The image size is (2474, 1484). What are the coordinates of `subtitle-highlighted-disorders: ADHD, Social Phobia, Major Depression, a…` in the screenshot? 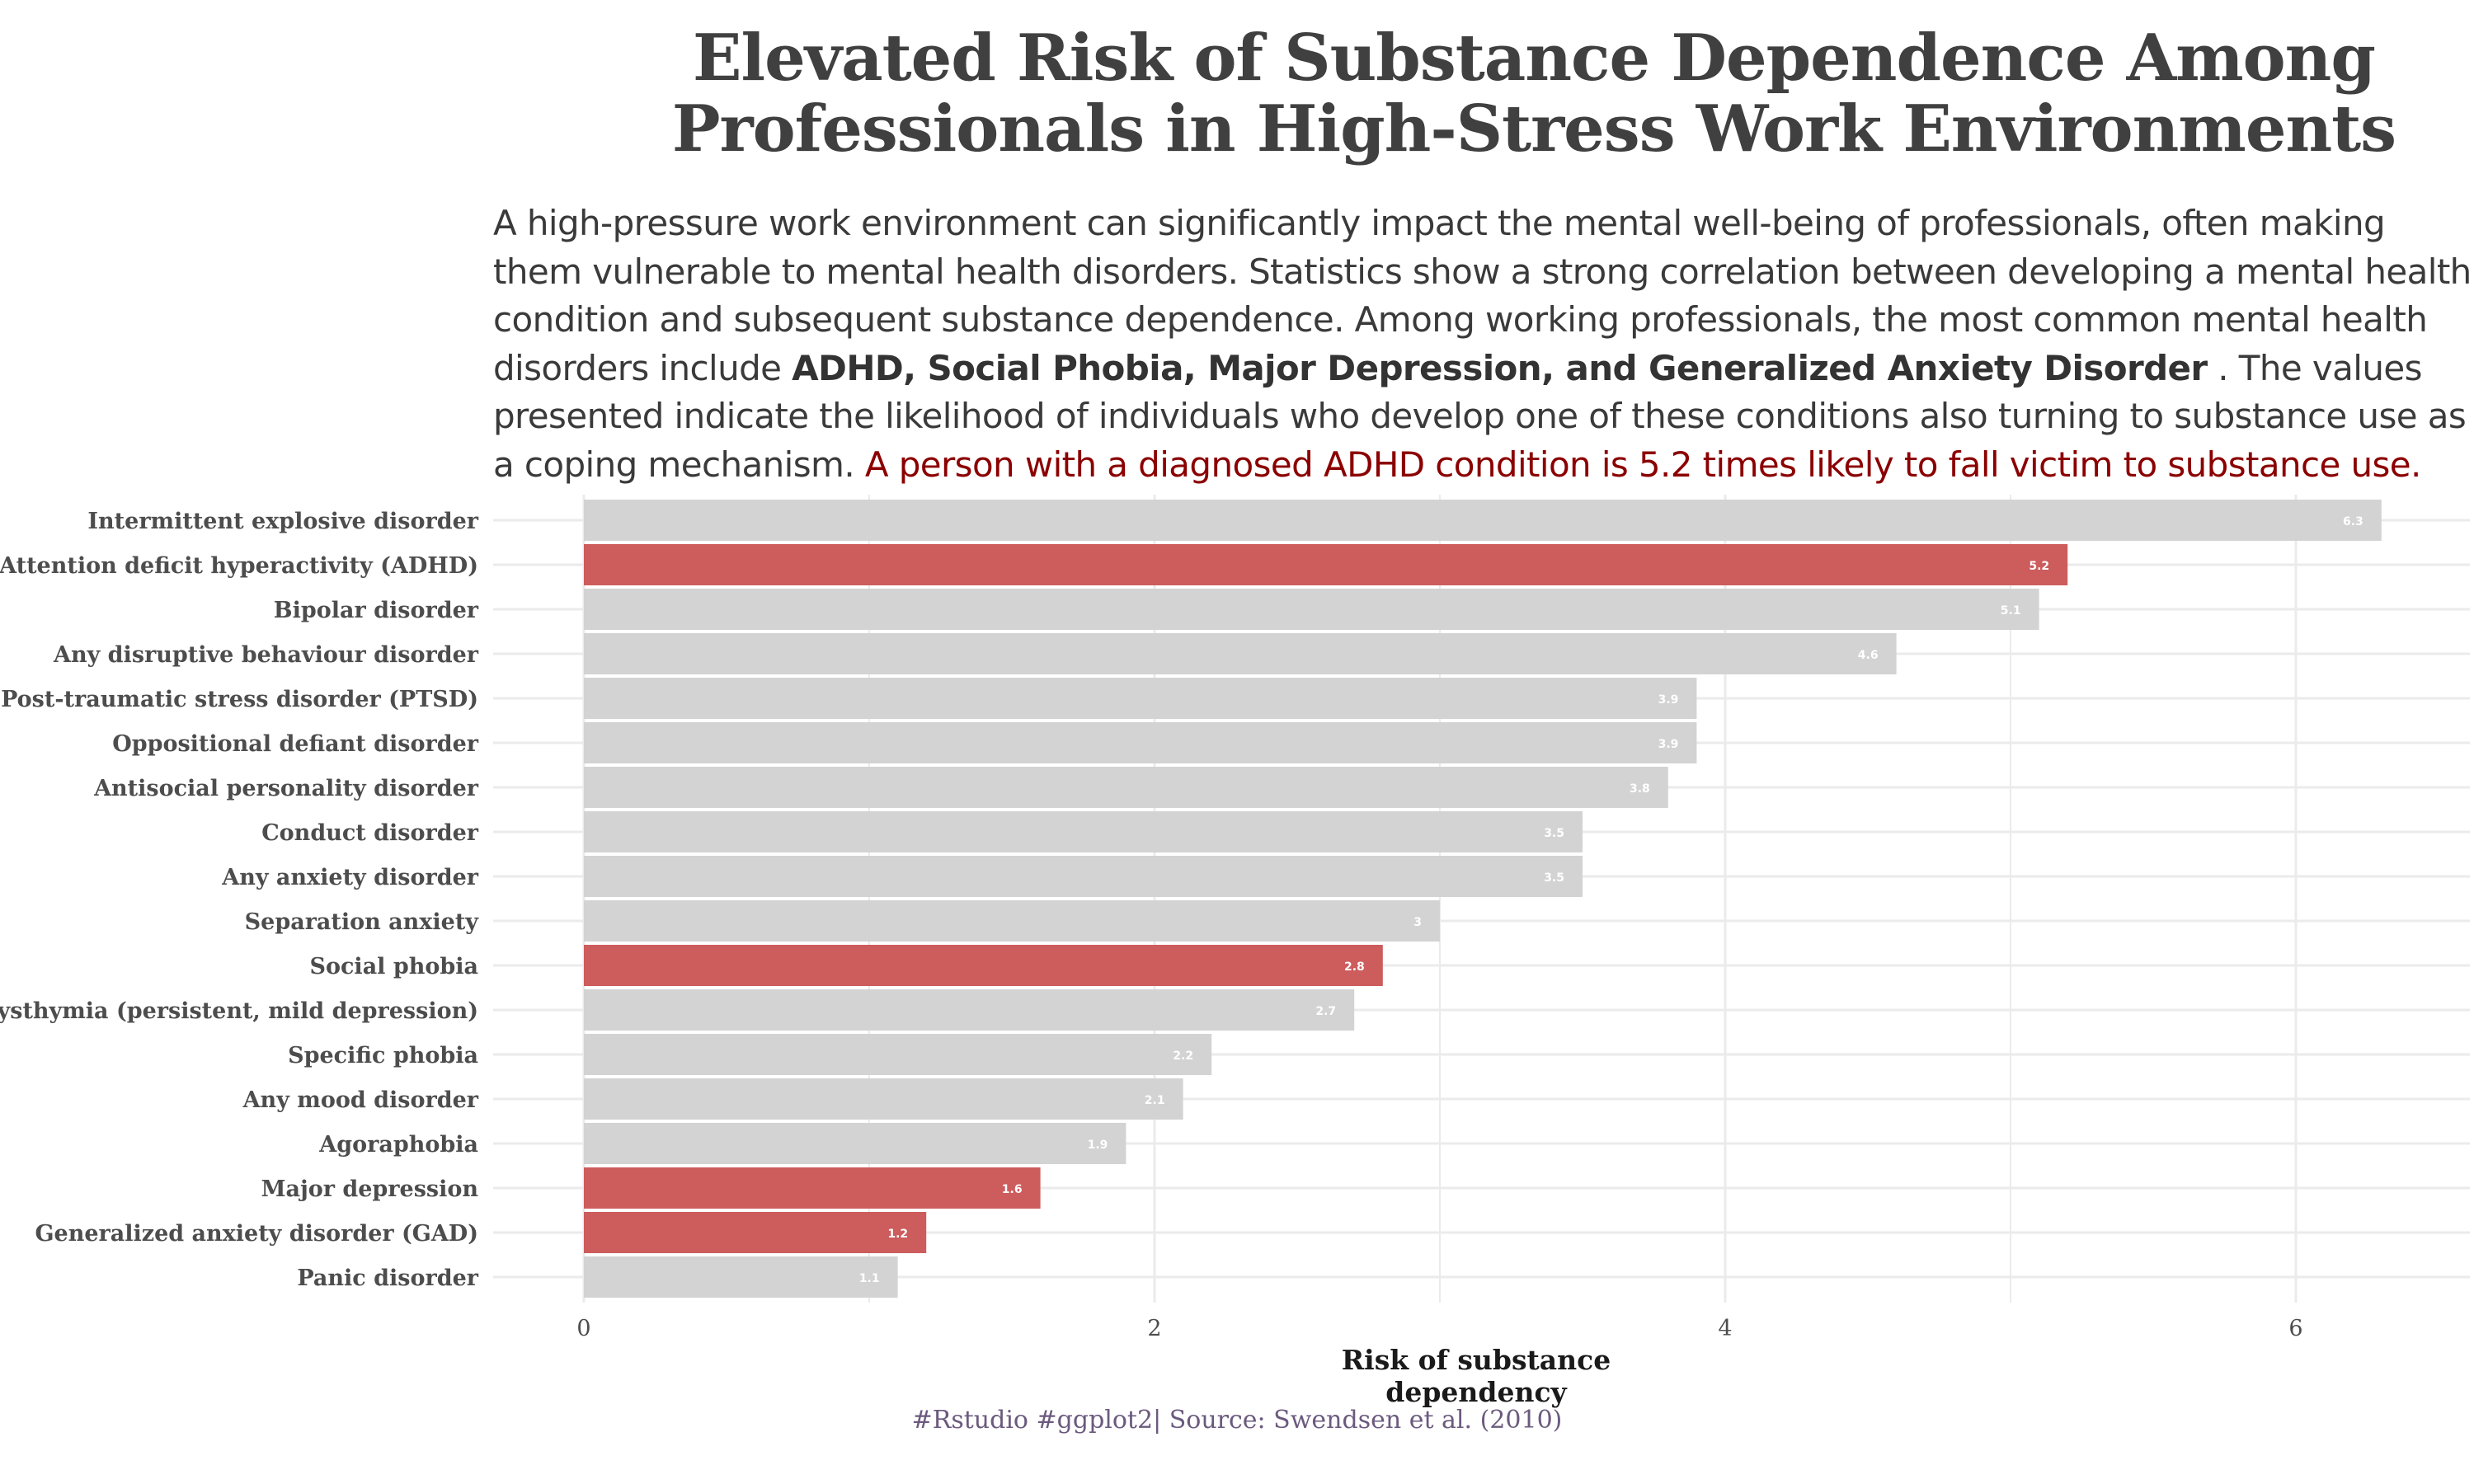 It's located at (1500, 367).